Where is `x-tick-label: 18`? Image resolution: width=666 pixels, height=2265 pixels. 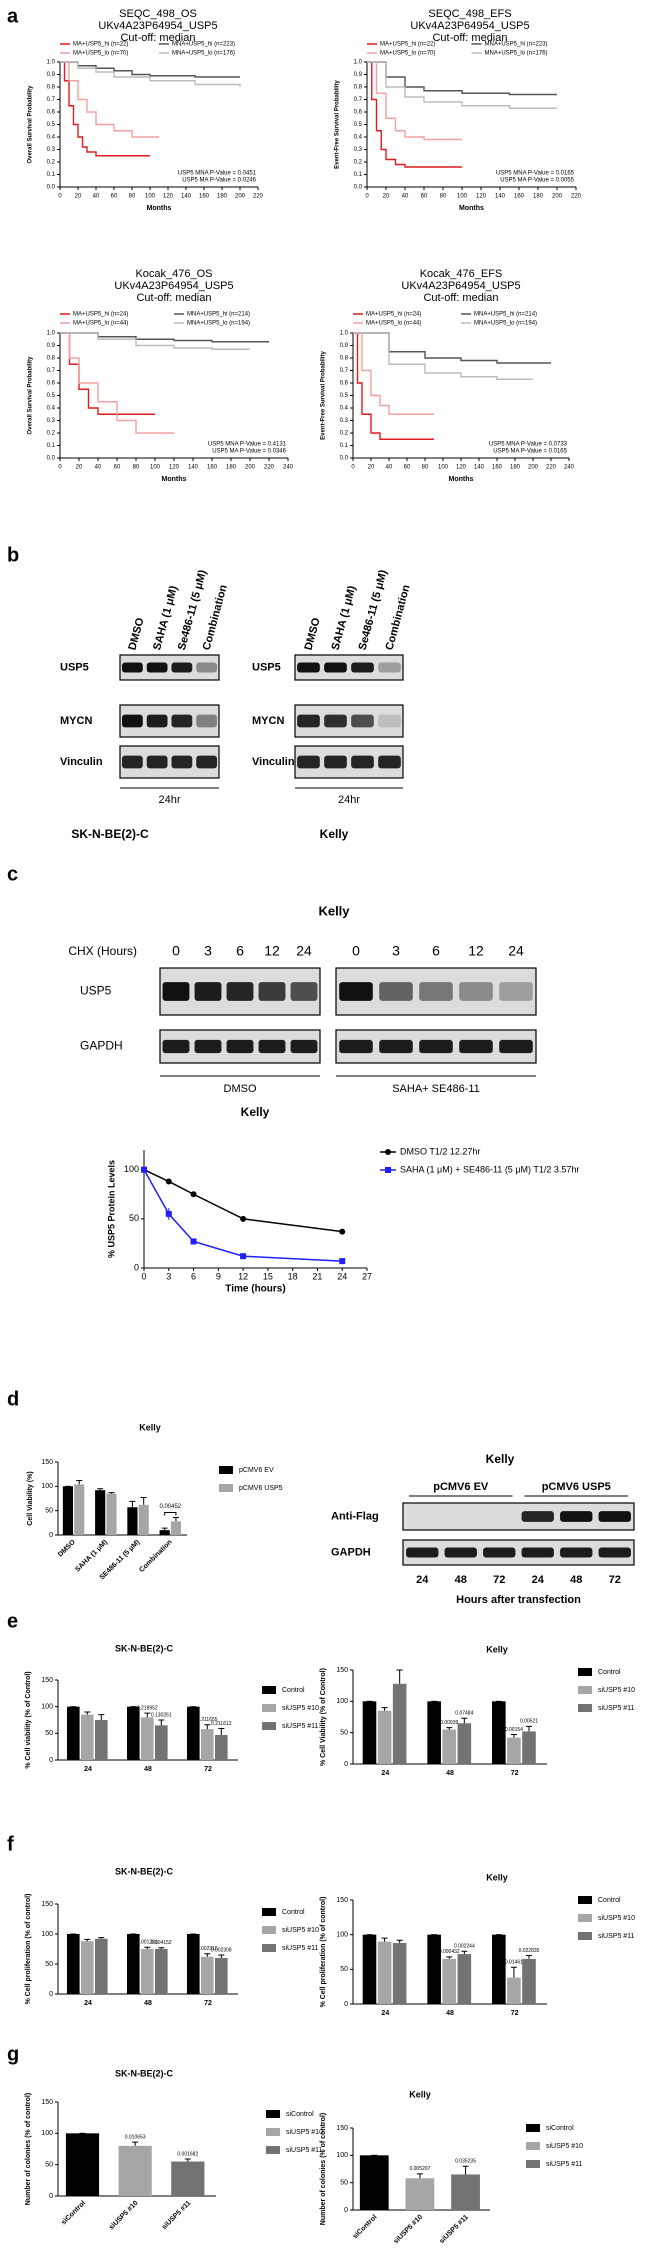 x-tick-label: 18 is located at coordinates (293, 1276).